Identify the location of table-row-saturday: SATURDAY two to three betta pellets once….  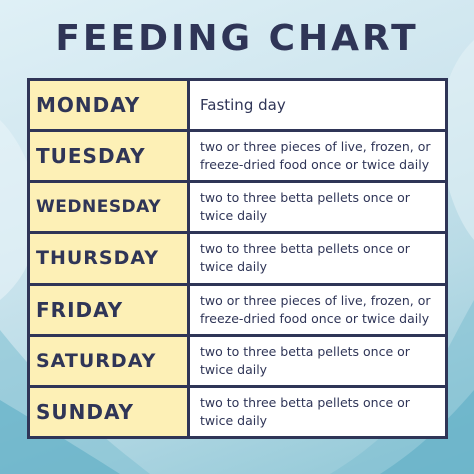
(237, 360).